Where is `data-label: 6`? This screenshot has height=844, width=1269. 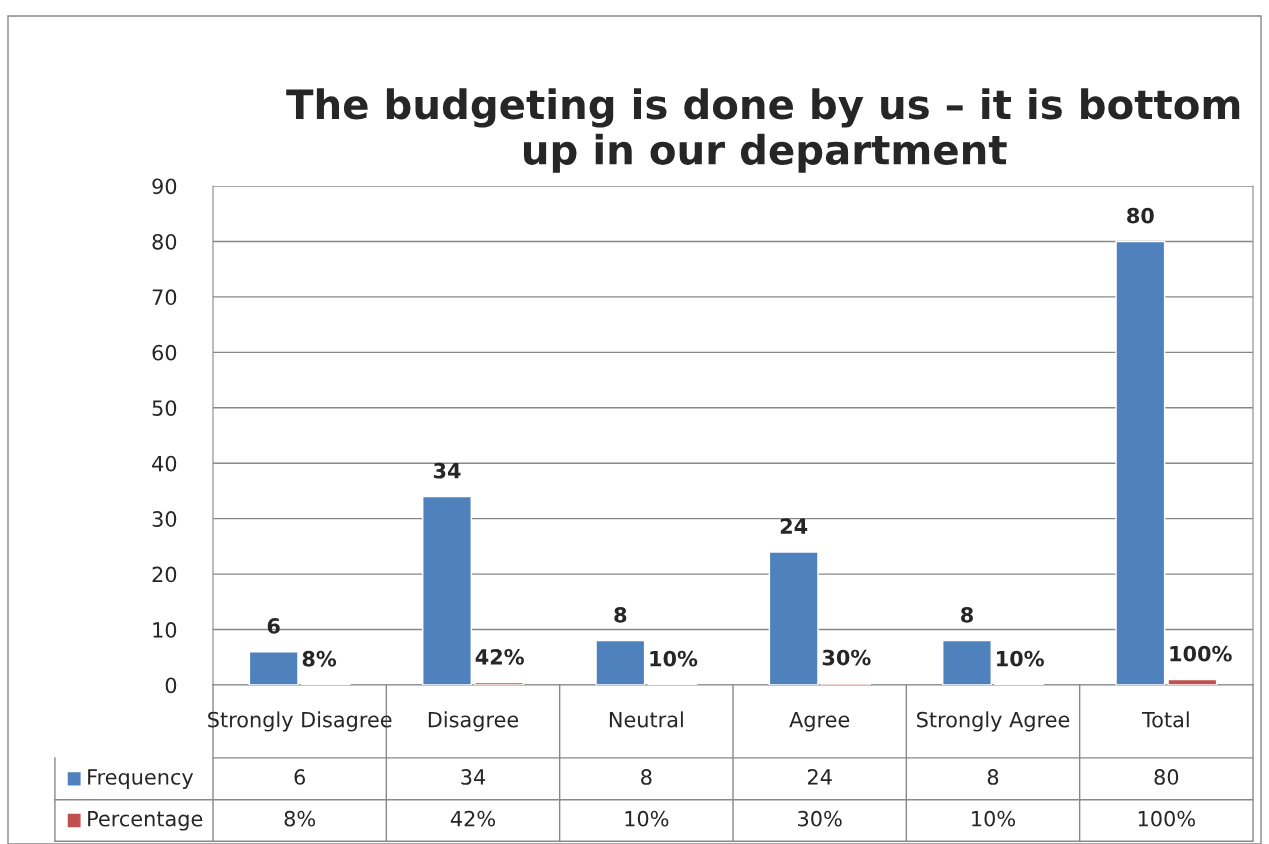
data-label: 6 is located at coordinates (299, 777).